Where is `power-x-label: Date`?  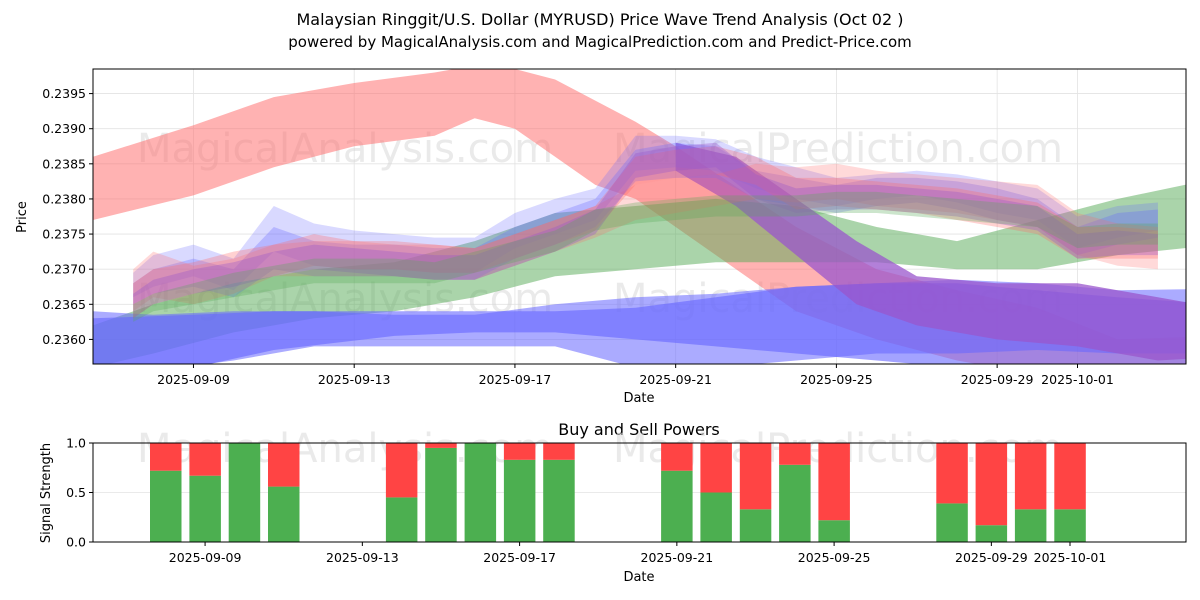
power-x-label: Date is located at coordinates (638, 577).